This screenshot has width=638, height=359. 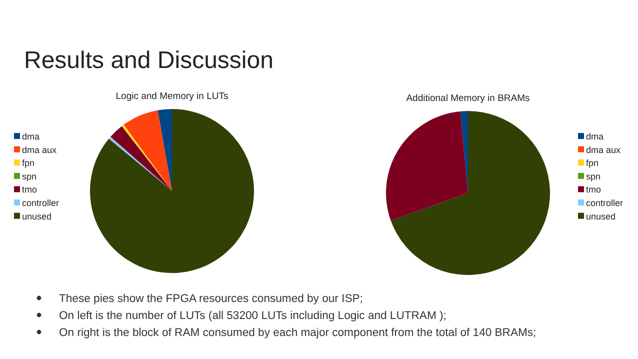 I want to click on text: Results and Discussion, so click(x=149, y=60).